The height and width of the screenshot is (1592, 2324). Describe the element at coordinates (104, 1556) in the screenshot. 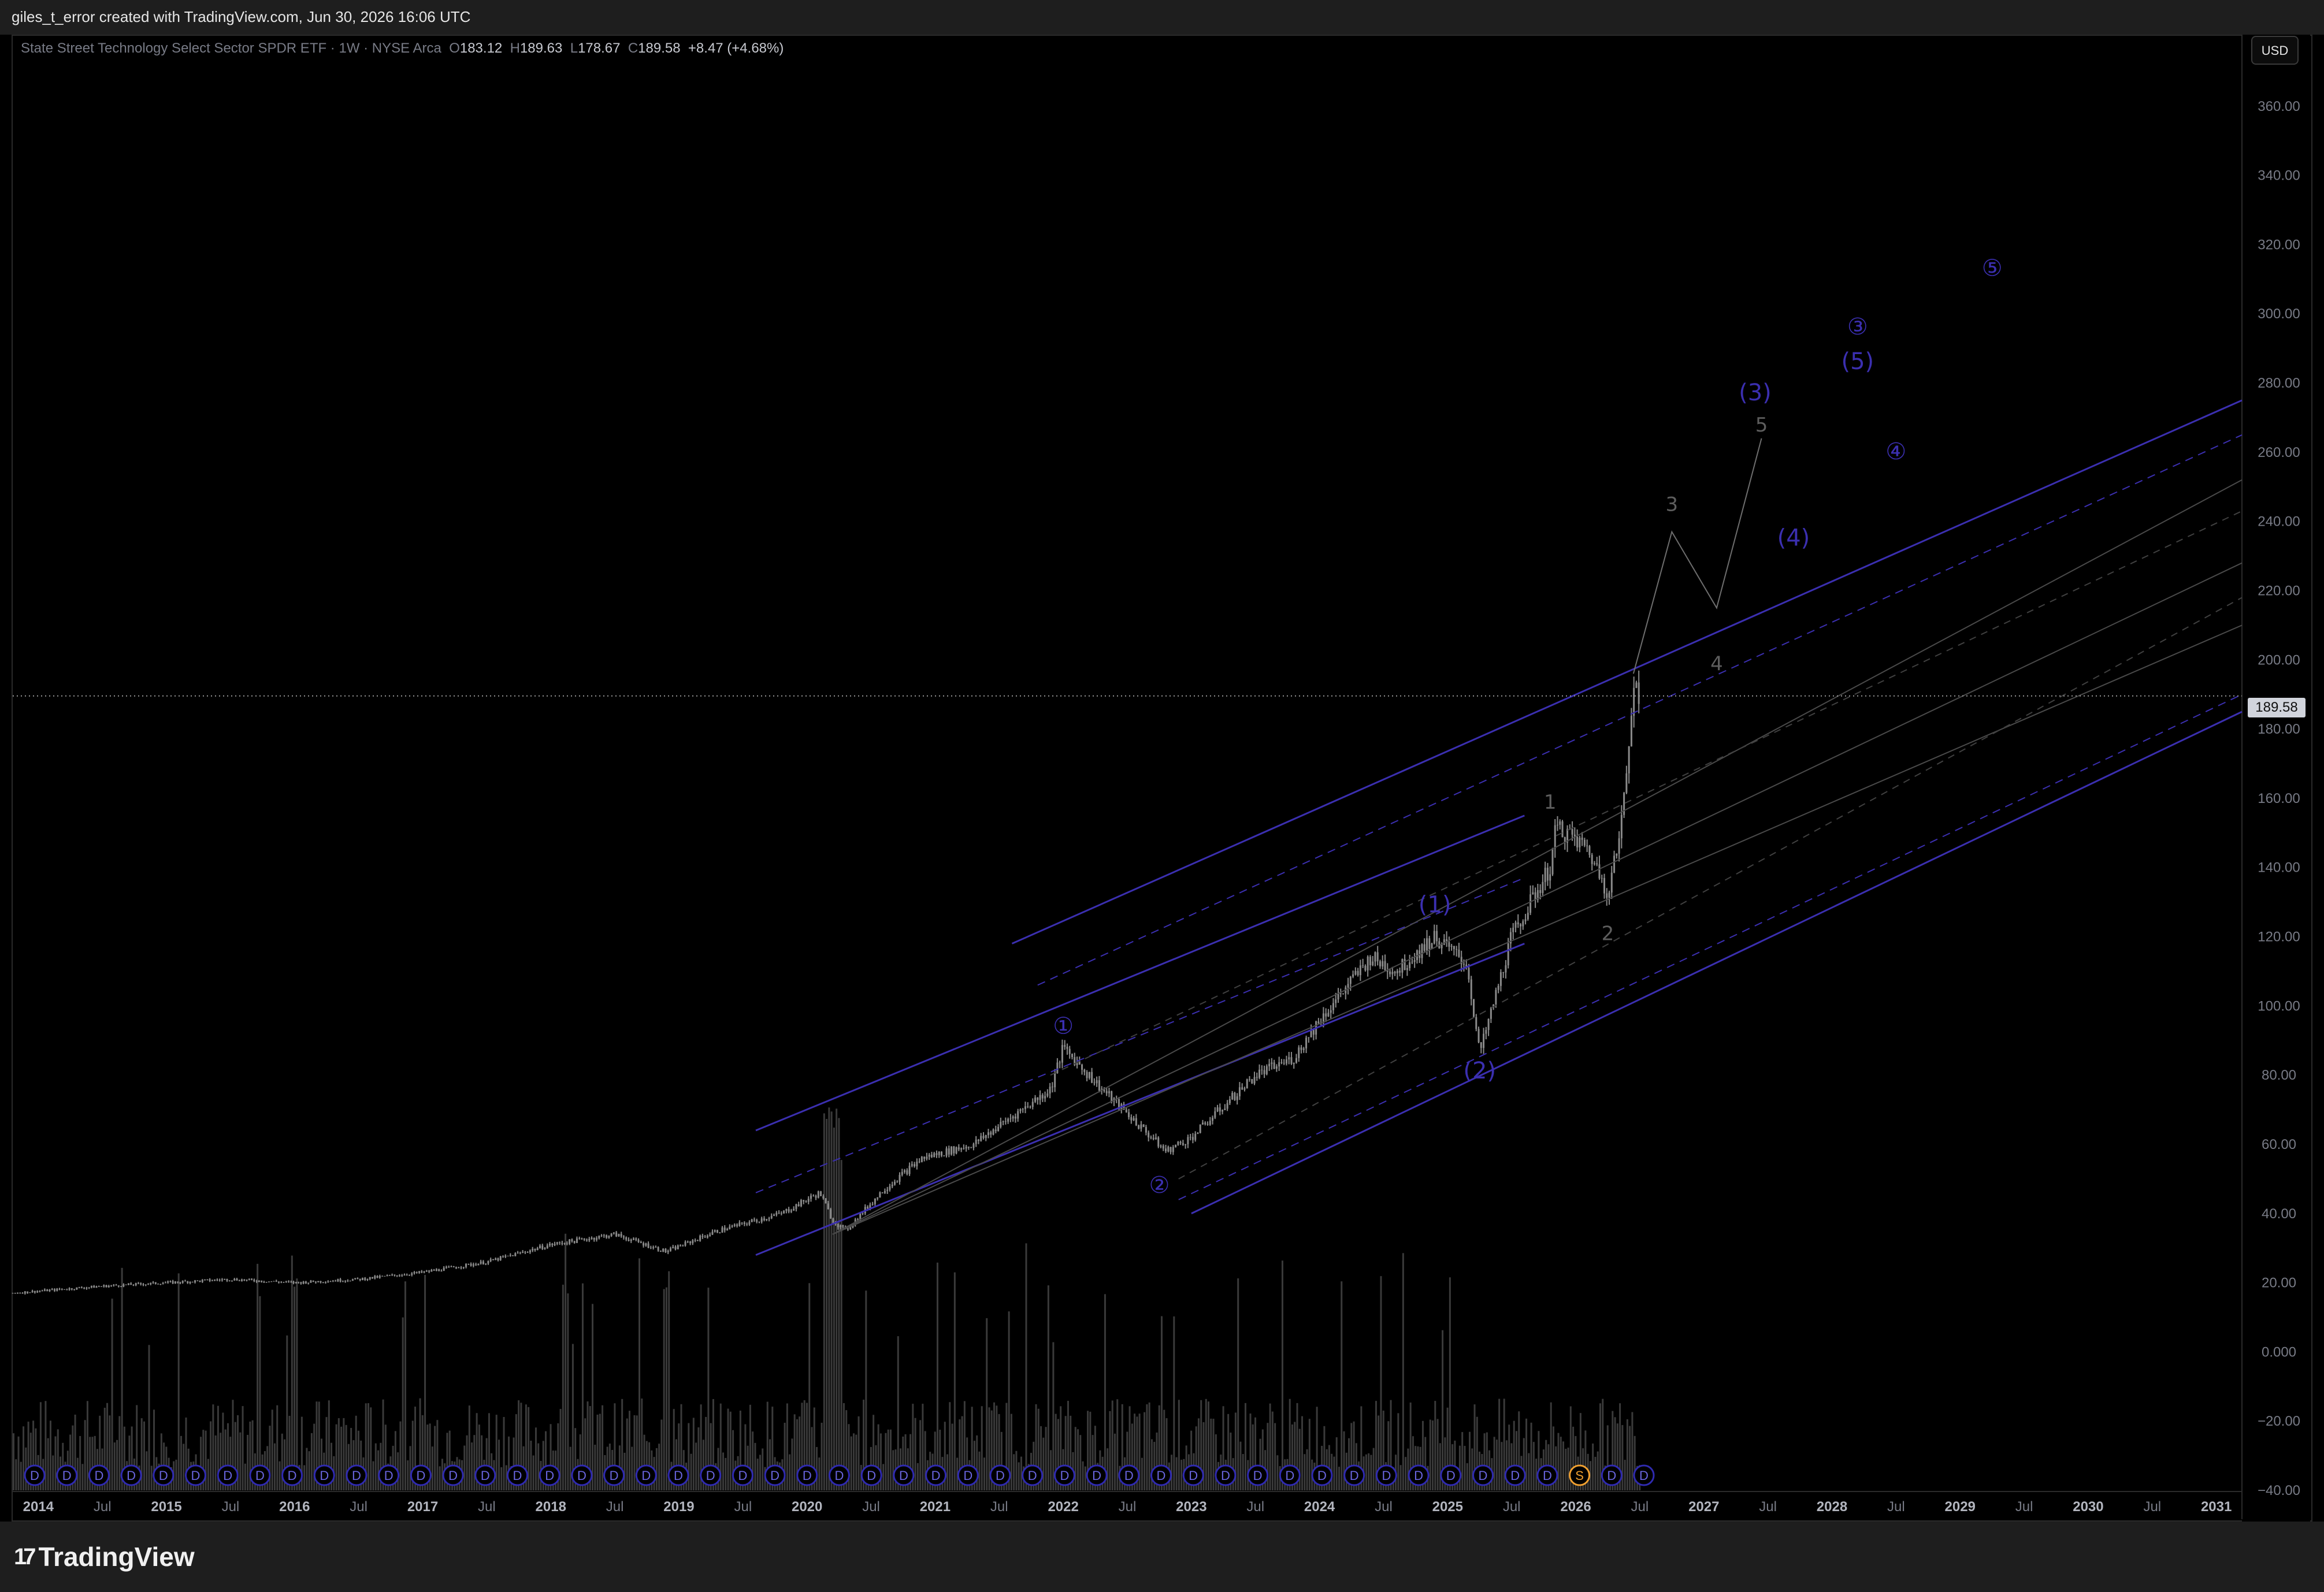

I see `tradingview-logo: 17 TradingView` at that location.